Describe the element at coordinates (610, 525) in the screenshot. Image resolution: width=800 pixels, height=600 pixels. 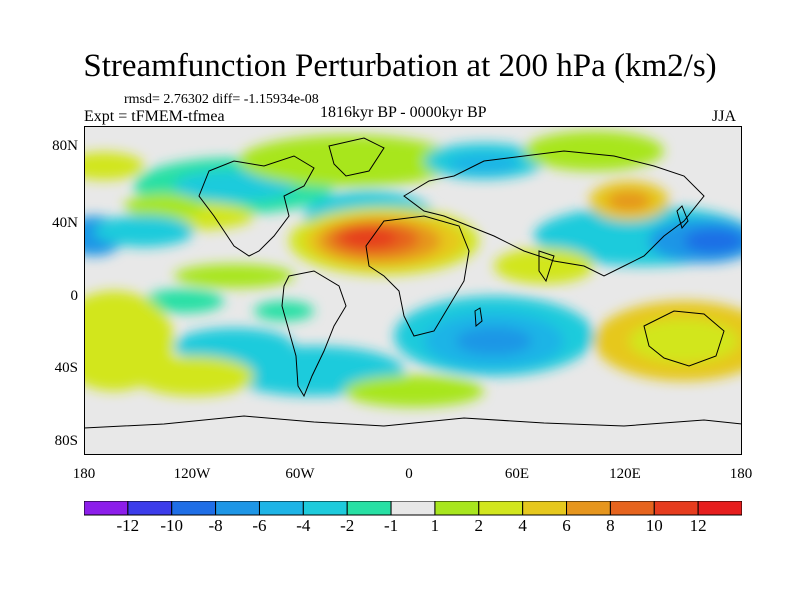
I see `colorbar-label: 8` at that location.